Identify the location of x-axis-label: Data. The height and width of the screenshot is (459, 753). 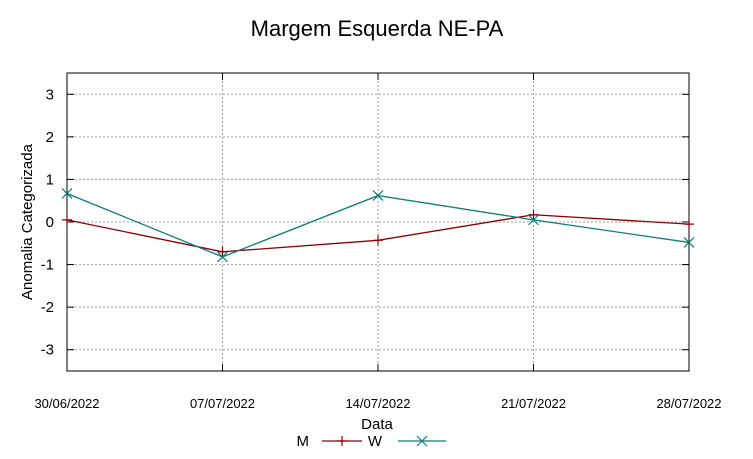
(377, 424).